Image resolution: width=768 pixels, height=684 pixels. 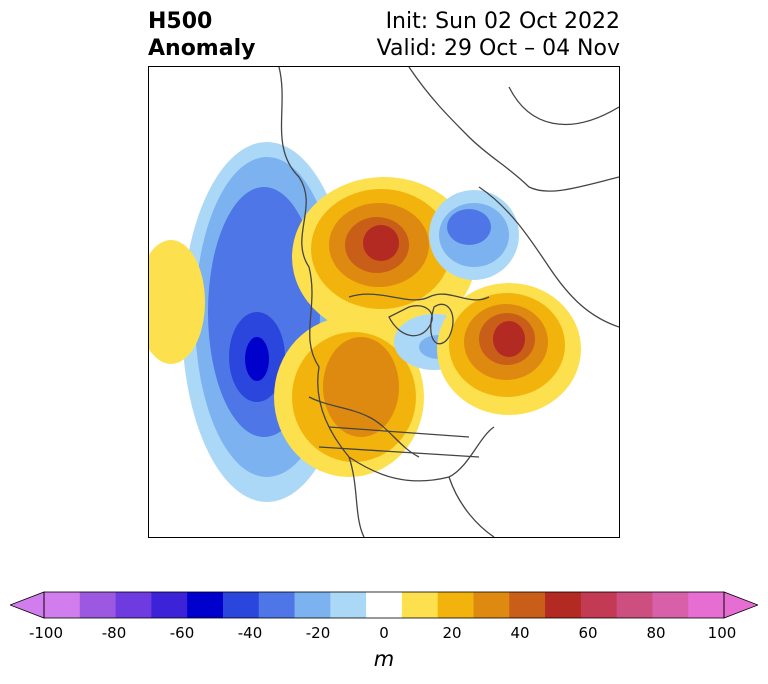 What do you see at coordinates (349, 397) in the screenshot?
I see `north-america-ridge` at bounding box center [349, 397].